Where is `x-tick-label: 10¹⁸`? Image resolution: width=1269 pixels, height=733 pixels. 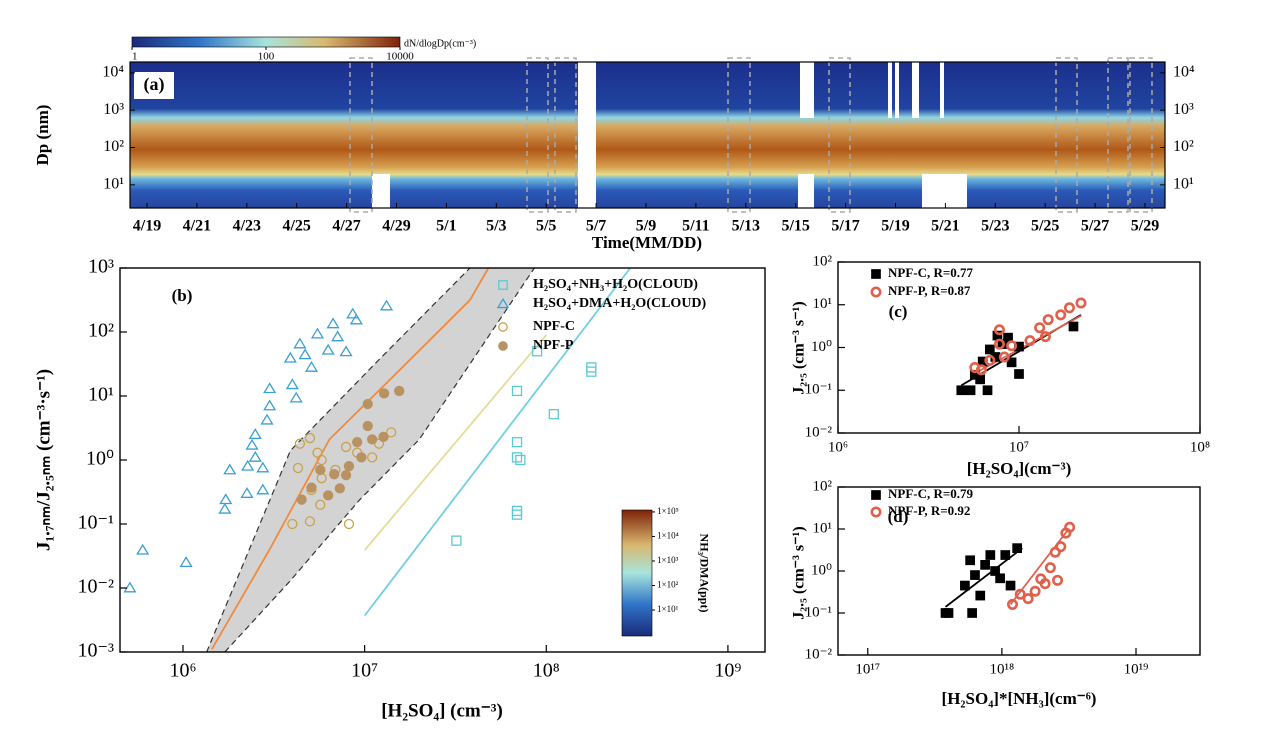
x-tick-label: 10¹⁸ is located at coordinates (1002, 669).